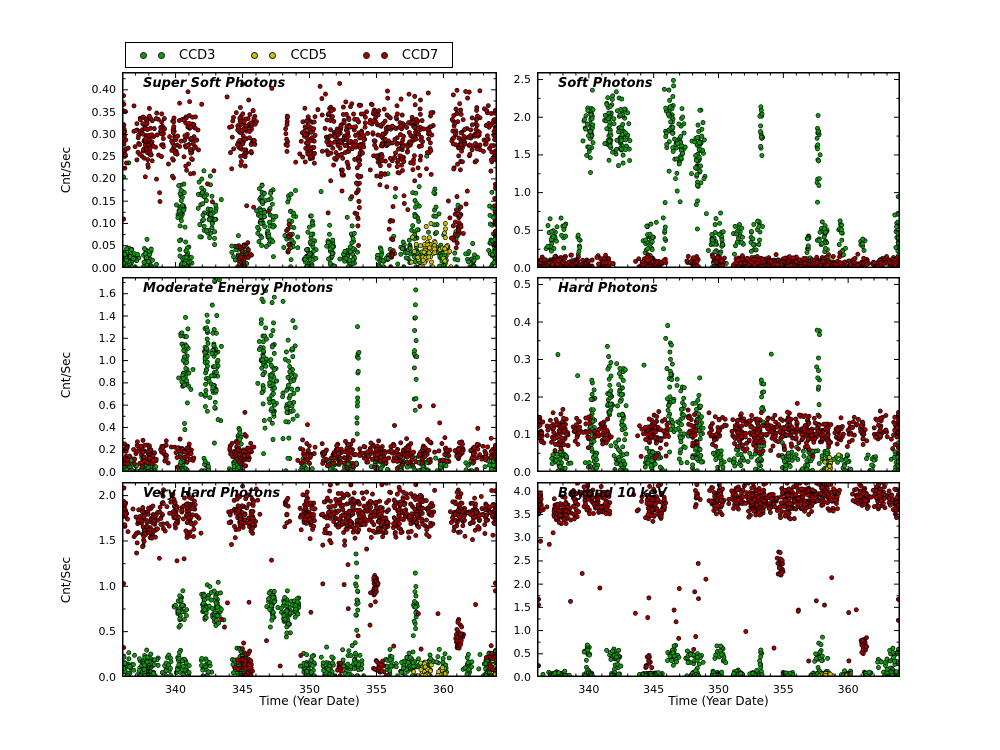  What do you see at coordinates (718, 579) in the screenshot?
I see `plot-area-beyond-10kev` at bounding box center [718, 579].